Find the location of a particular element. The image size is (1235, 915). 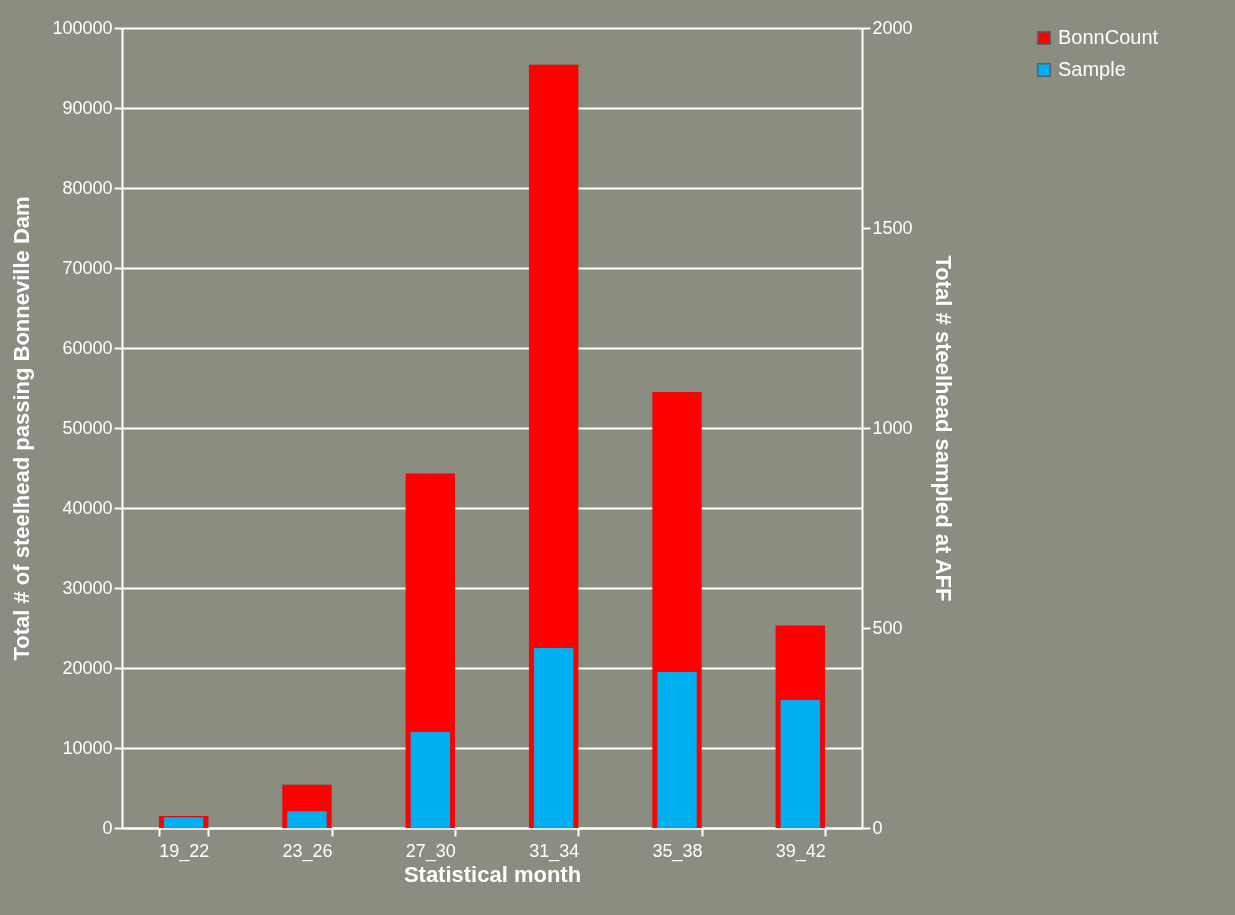

y-tick-label: 90000 is located at coordinates (87, 107).